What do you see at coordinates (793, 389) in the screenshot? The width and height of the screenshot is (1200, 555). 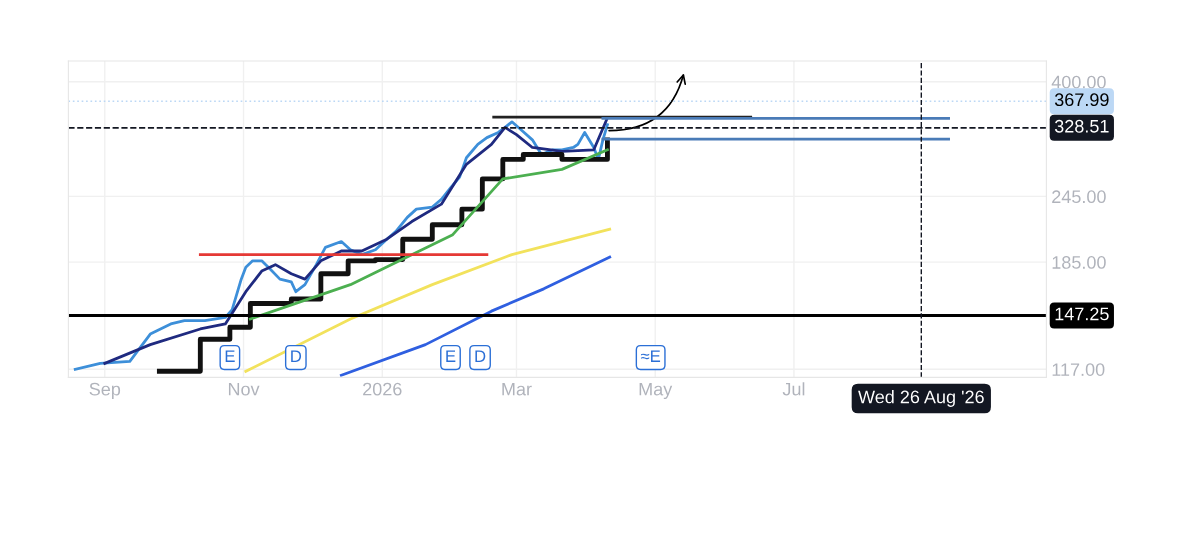 I see `x-tick-label: Jul` at bounding box center [793, 389].